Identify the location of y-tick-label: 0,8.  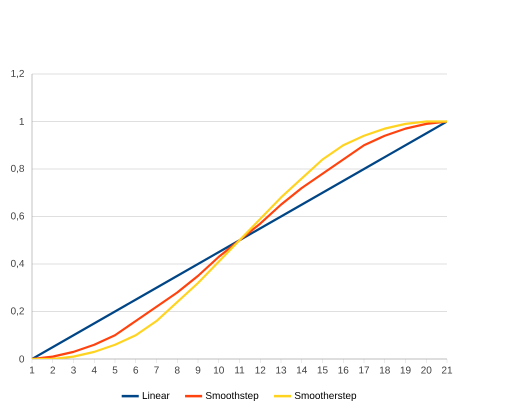
(17, 169).